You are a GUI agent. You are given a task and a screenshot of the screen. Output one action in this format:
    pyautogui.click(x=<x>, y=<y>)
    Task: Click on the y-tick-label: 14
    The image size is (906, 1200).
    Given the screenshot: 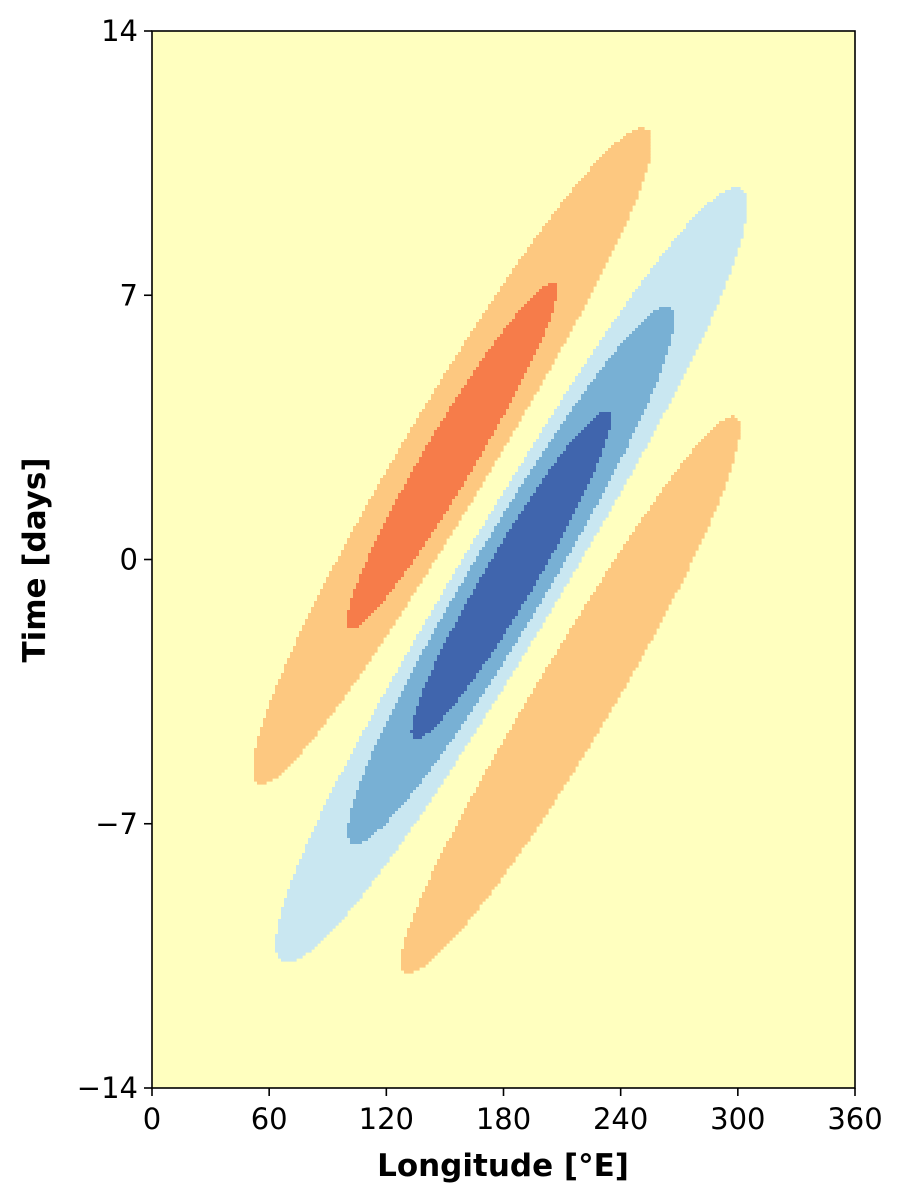 What is the action you would take?
    pyautogui.click(x=119, y=31)
    